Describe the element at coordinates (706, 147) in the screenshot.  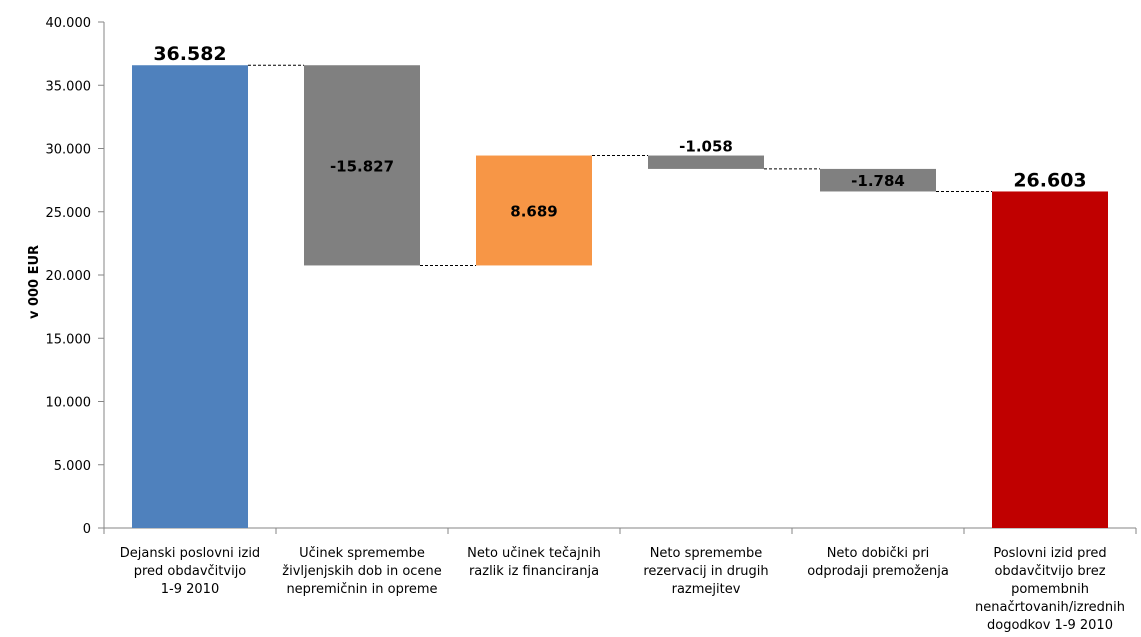
I see `value-label: -1.058` at that location.